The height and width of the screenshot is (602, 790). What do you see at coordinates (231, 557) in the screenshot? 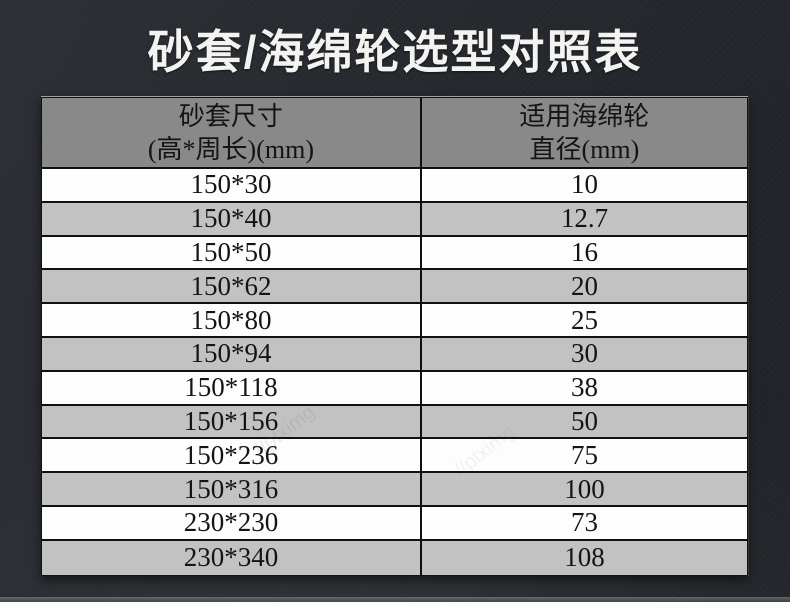
I see `cell-sleeve-size: 230*340` at bounding box center [231, 557].